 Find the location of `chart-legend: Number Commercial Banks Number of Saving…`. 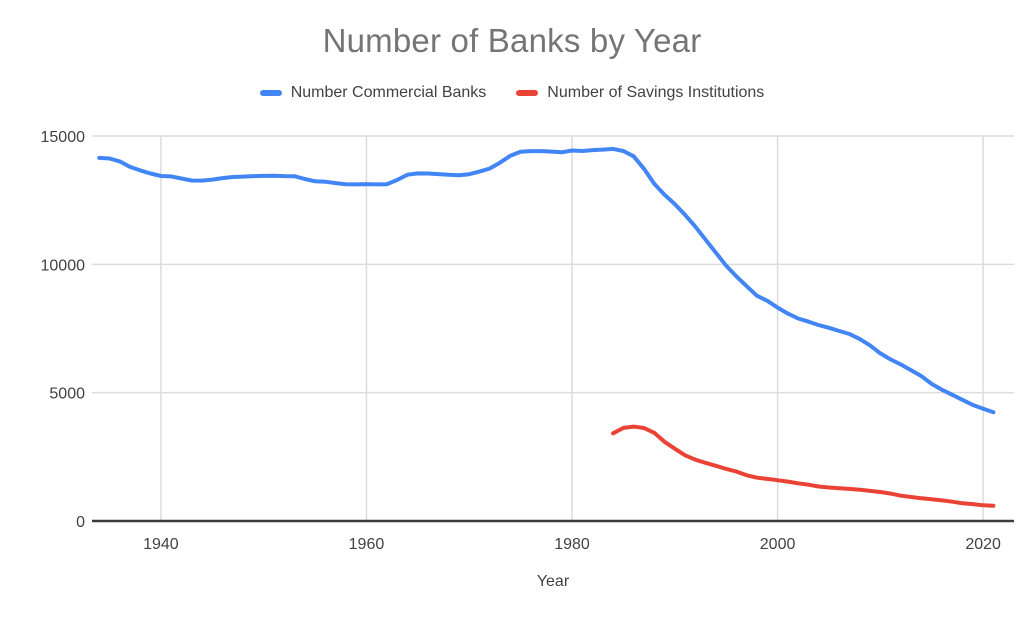

chart-legend: Number Commercial Banks Number of Saving… is located at coordinates (512, 93).